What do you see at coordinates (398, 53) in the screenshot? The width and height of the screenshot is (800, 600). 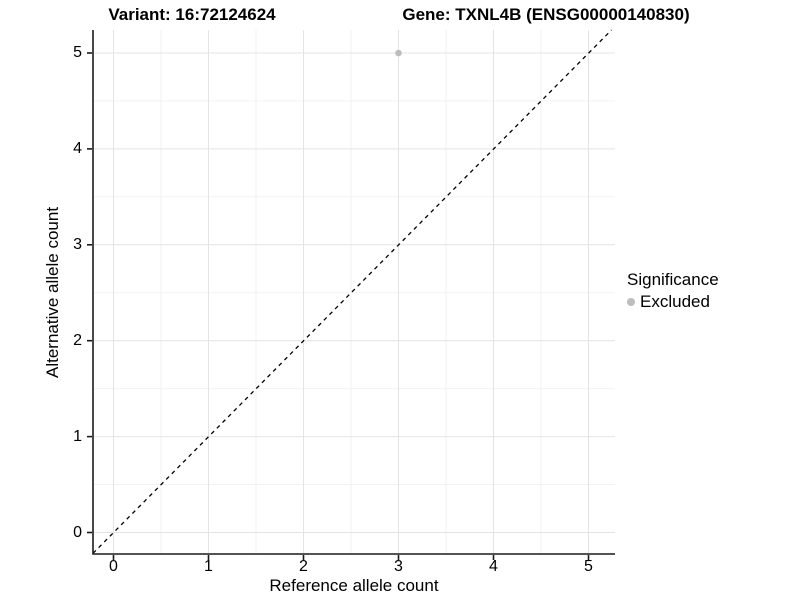 I see `data-point-excluded` at bounding box center [398, 53].